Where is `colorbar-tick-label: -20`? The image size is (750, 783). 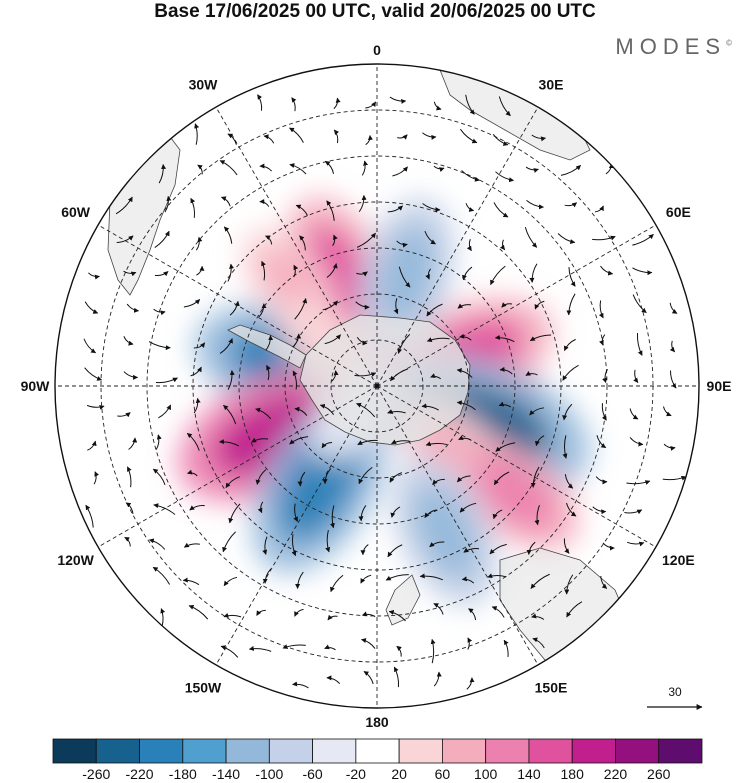 colorbar-tick-label: -20 is located at coordinates (356, 774).